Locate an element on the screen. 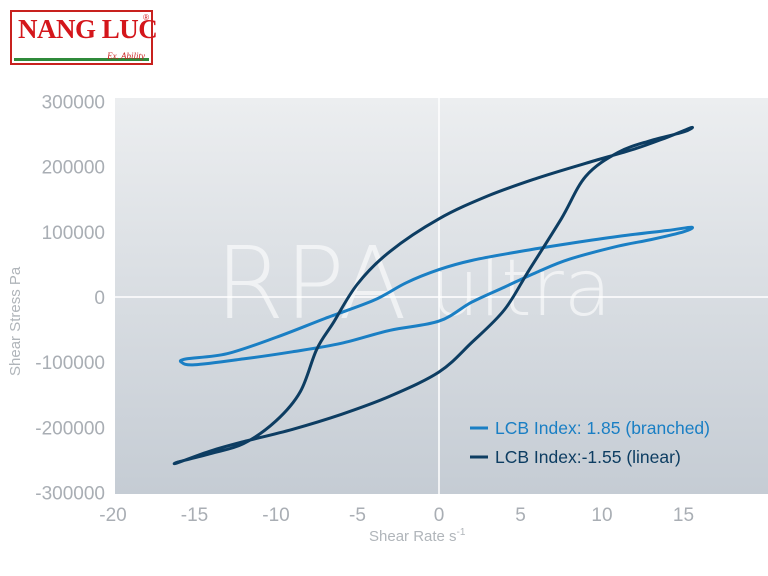 Image resolution: width=768 pixels, height=576 pixels. logo-slogan: Ex. Ability is located at coordinates (126, 56).